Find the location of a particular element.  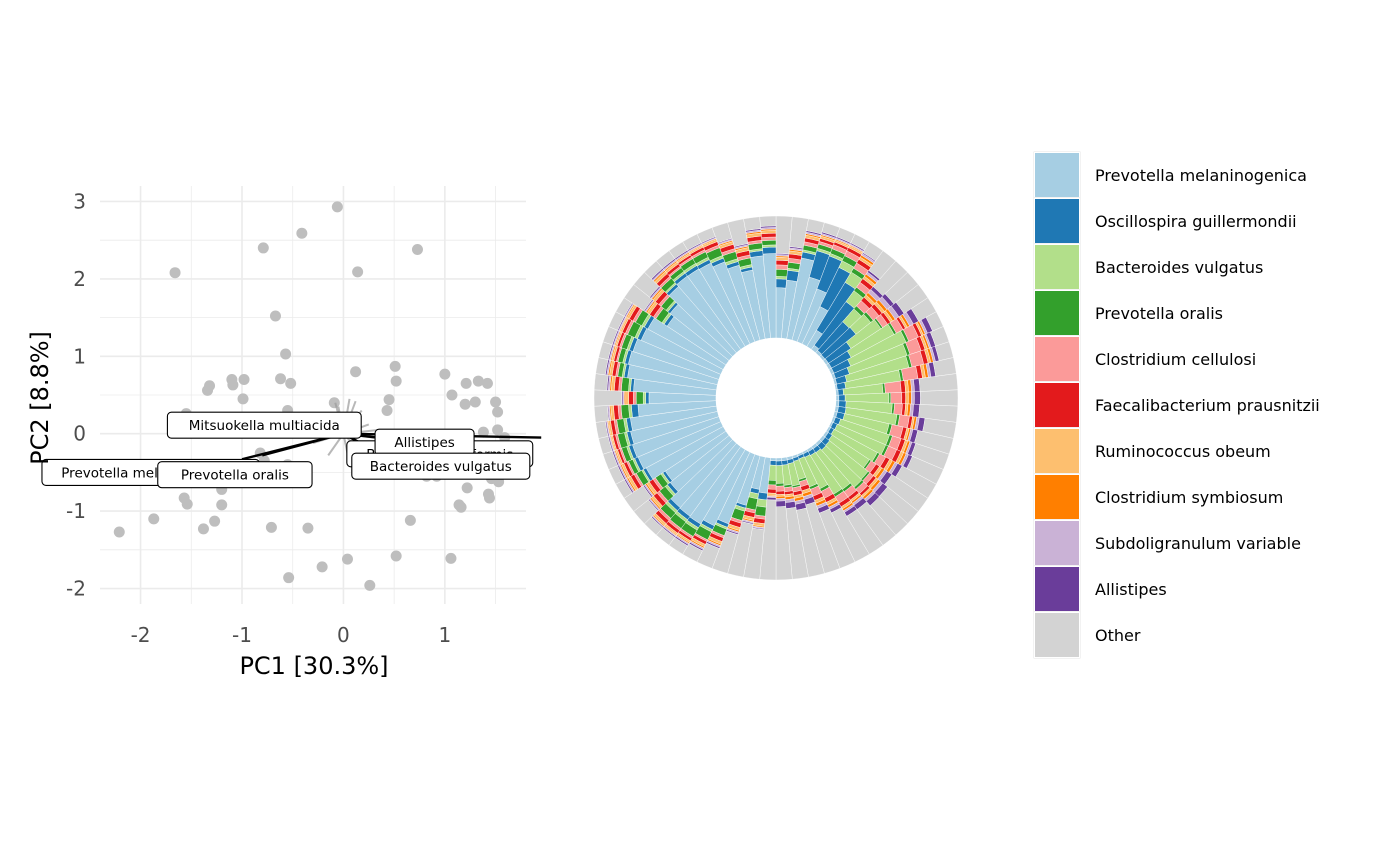

legend-item: Prevotella melaninogenica is located at coordinates (1177, 175).